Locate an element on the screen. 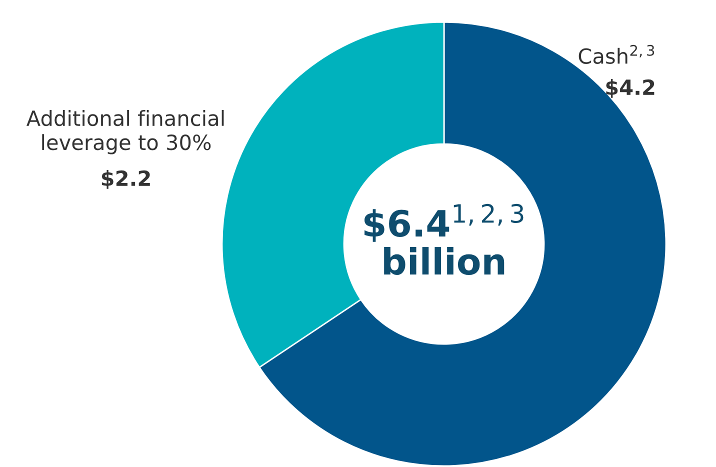 The image size is (716, 467). data-label: $4.2 is located at coordinates (630, 88).